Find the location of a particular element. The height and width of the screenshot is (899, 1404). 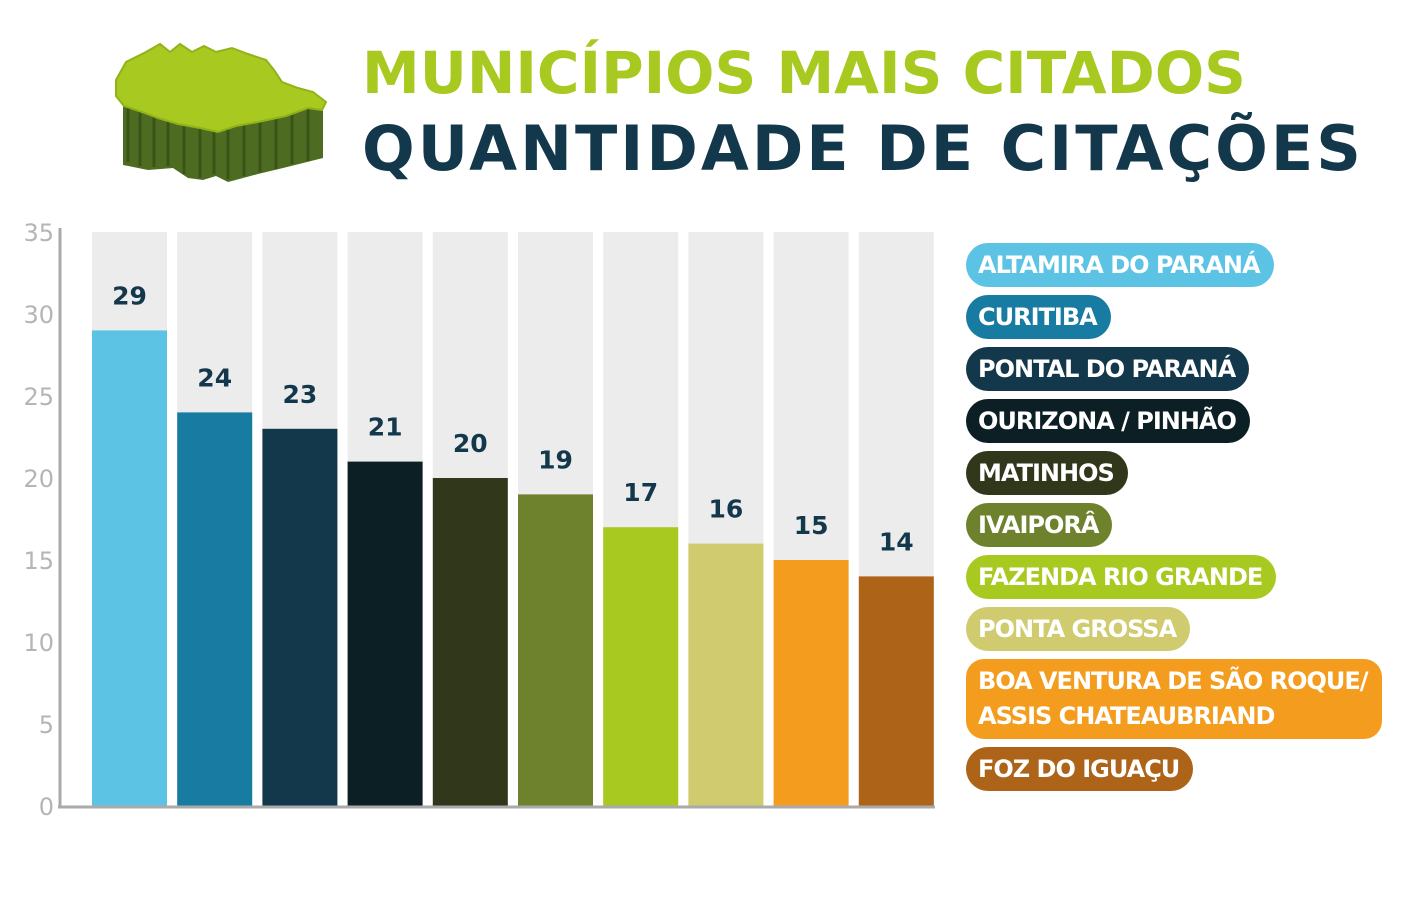

parana-state-map-icon is located at coordinates (221, 112).